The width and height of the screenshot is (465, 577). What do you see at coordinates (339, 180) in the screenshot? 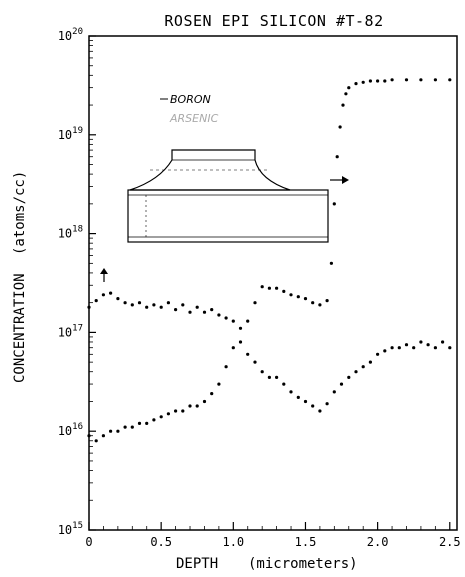
I see `arrow-marker-right` at bounding box center [339, 180].